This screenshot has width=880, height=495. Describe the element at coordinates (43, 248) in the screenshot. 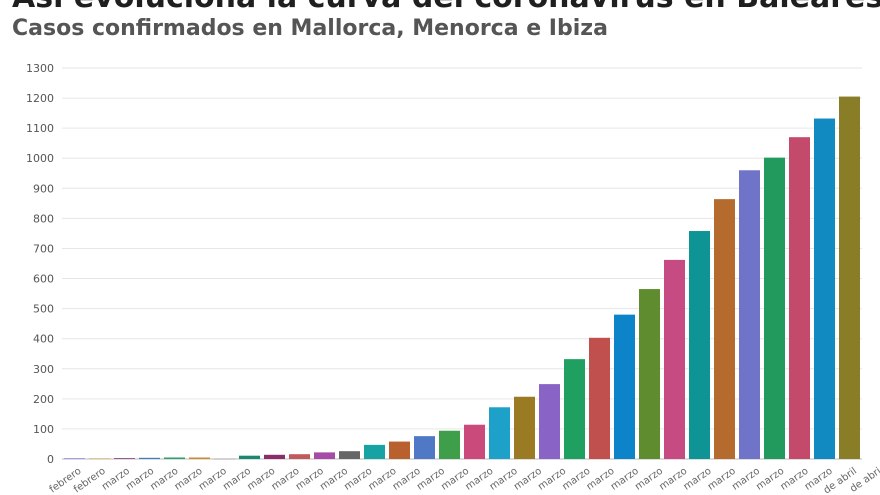

I see `y-tick-label: 700` at that location.